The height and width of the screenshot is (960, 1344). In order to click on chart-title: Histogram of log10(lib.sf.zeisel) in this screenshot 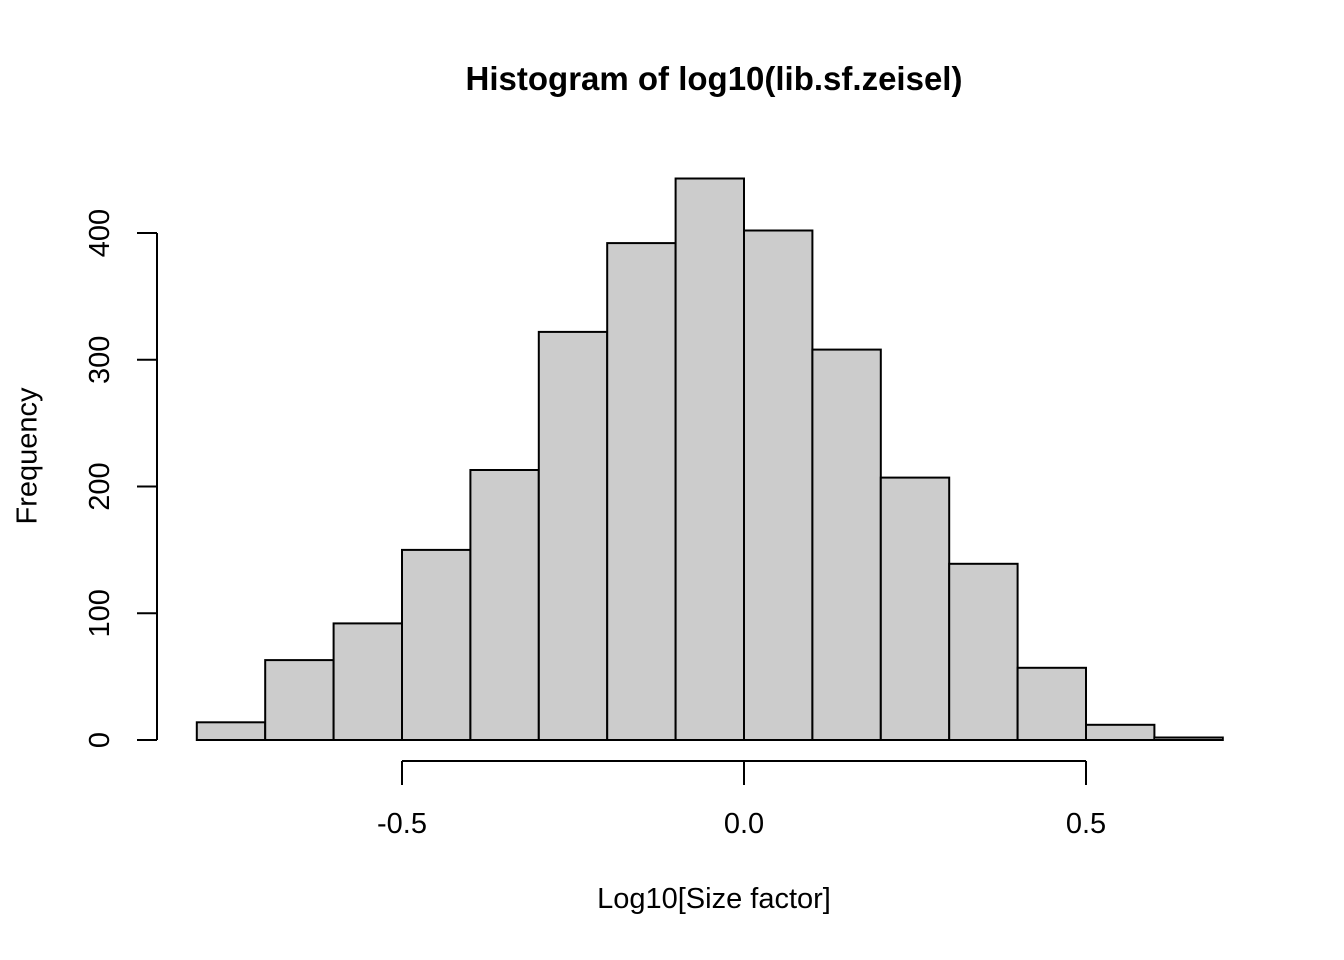, I will do `click(714, 78)`.